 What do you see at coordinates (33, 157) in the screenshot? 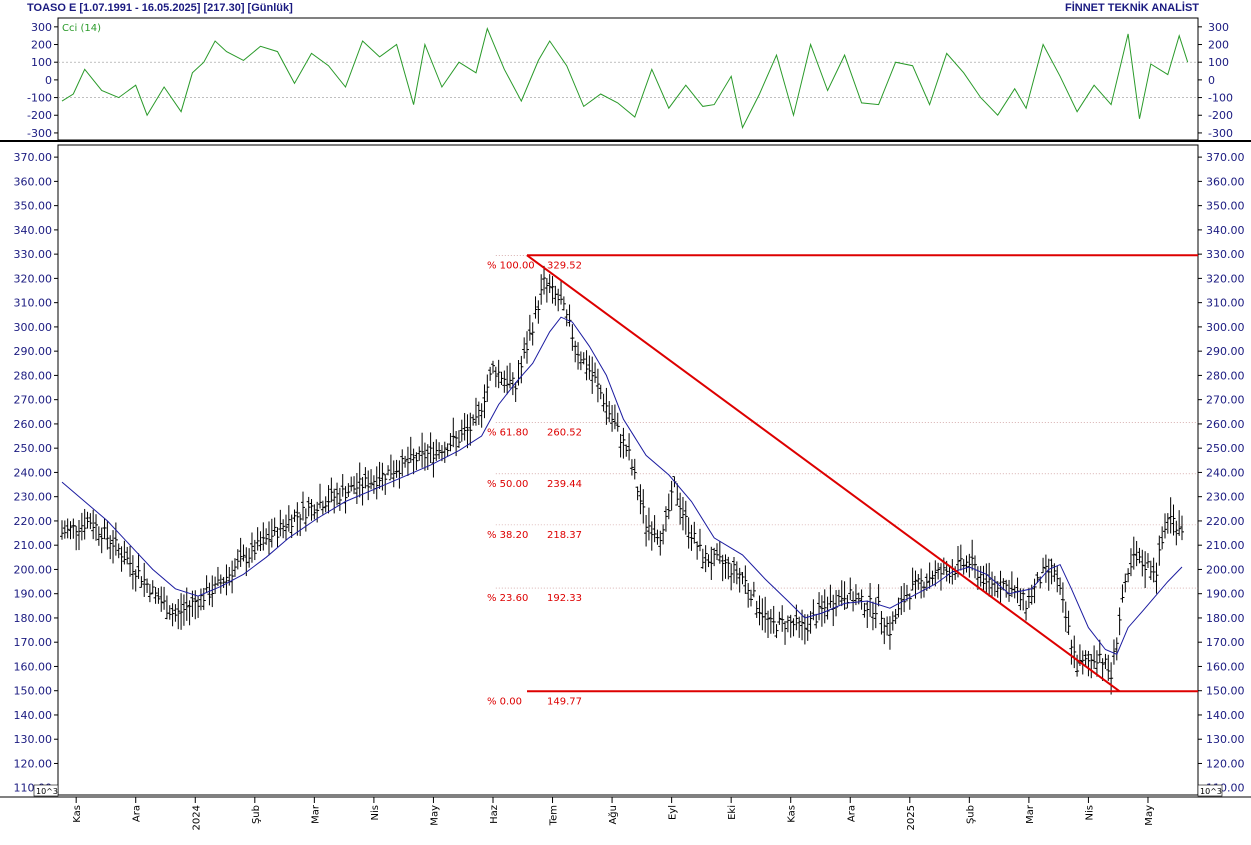
I see `y-tick-label-left: 370.00` at bounding box center [33, 157].